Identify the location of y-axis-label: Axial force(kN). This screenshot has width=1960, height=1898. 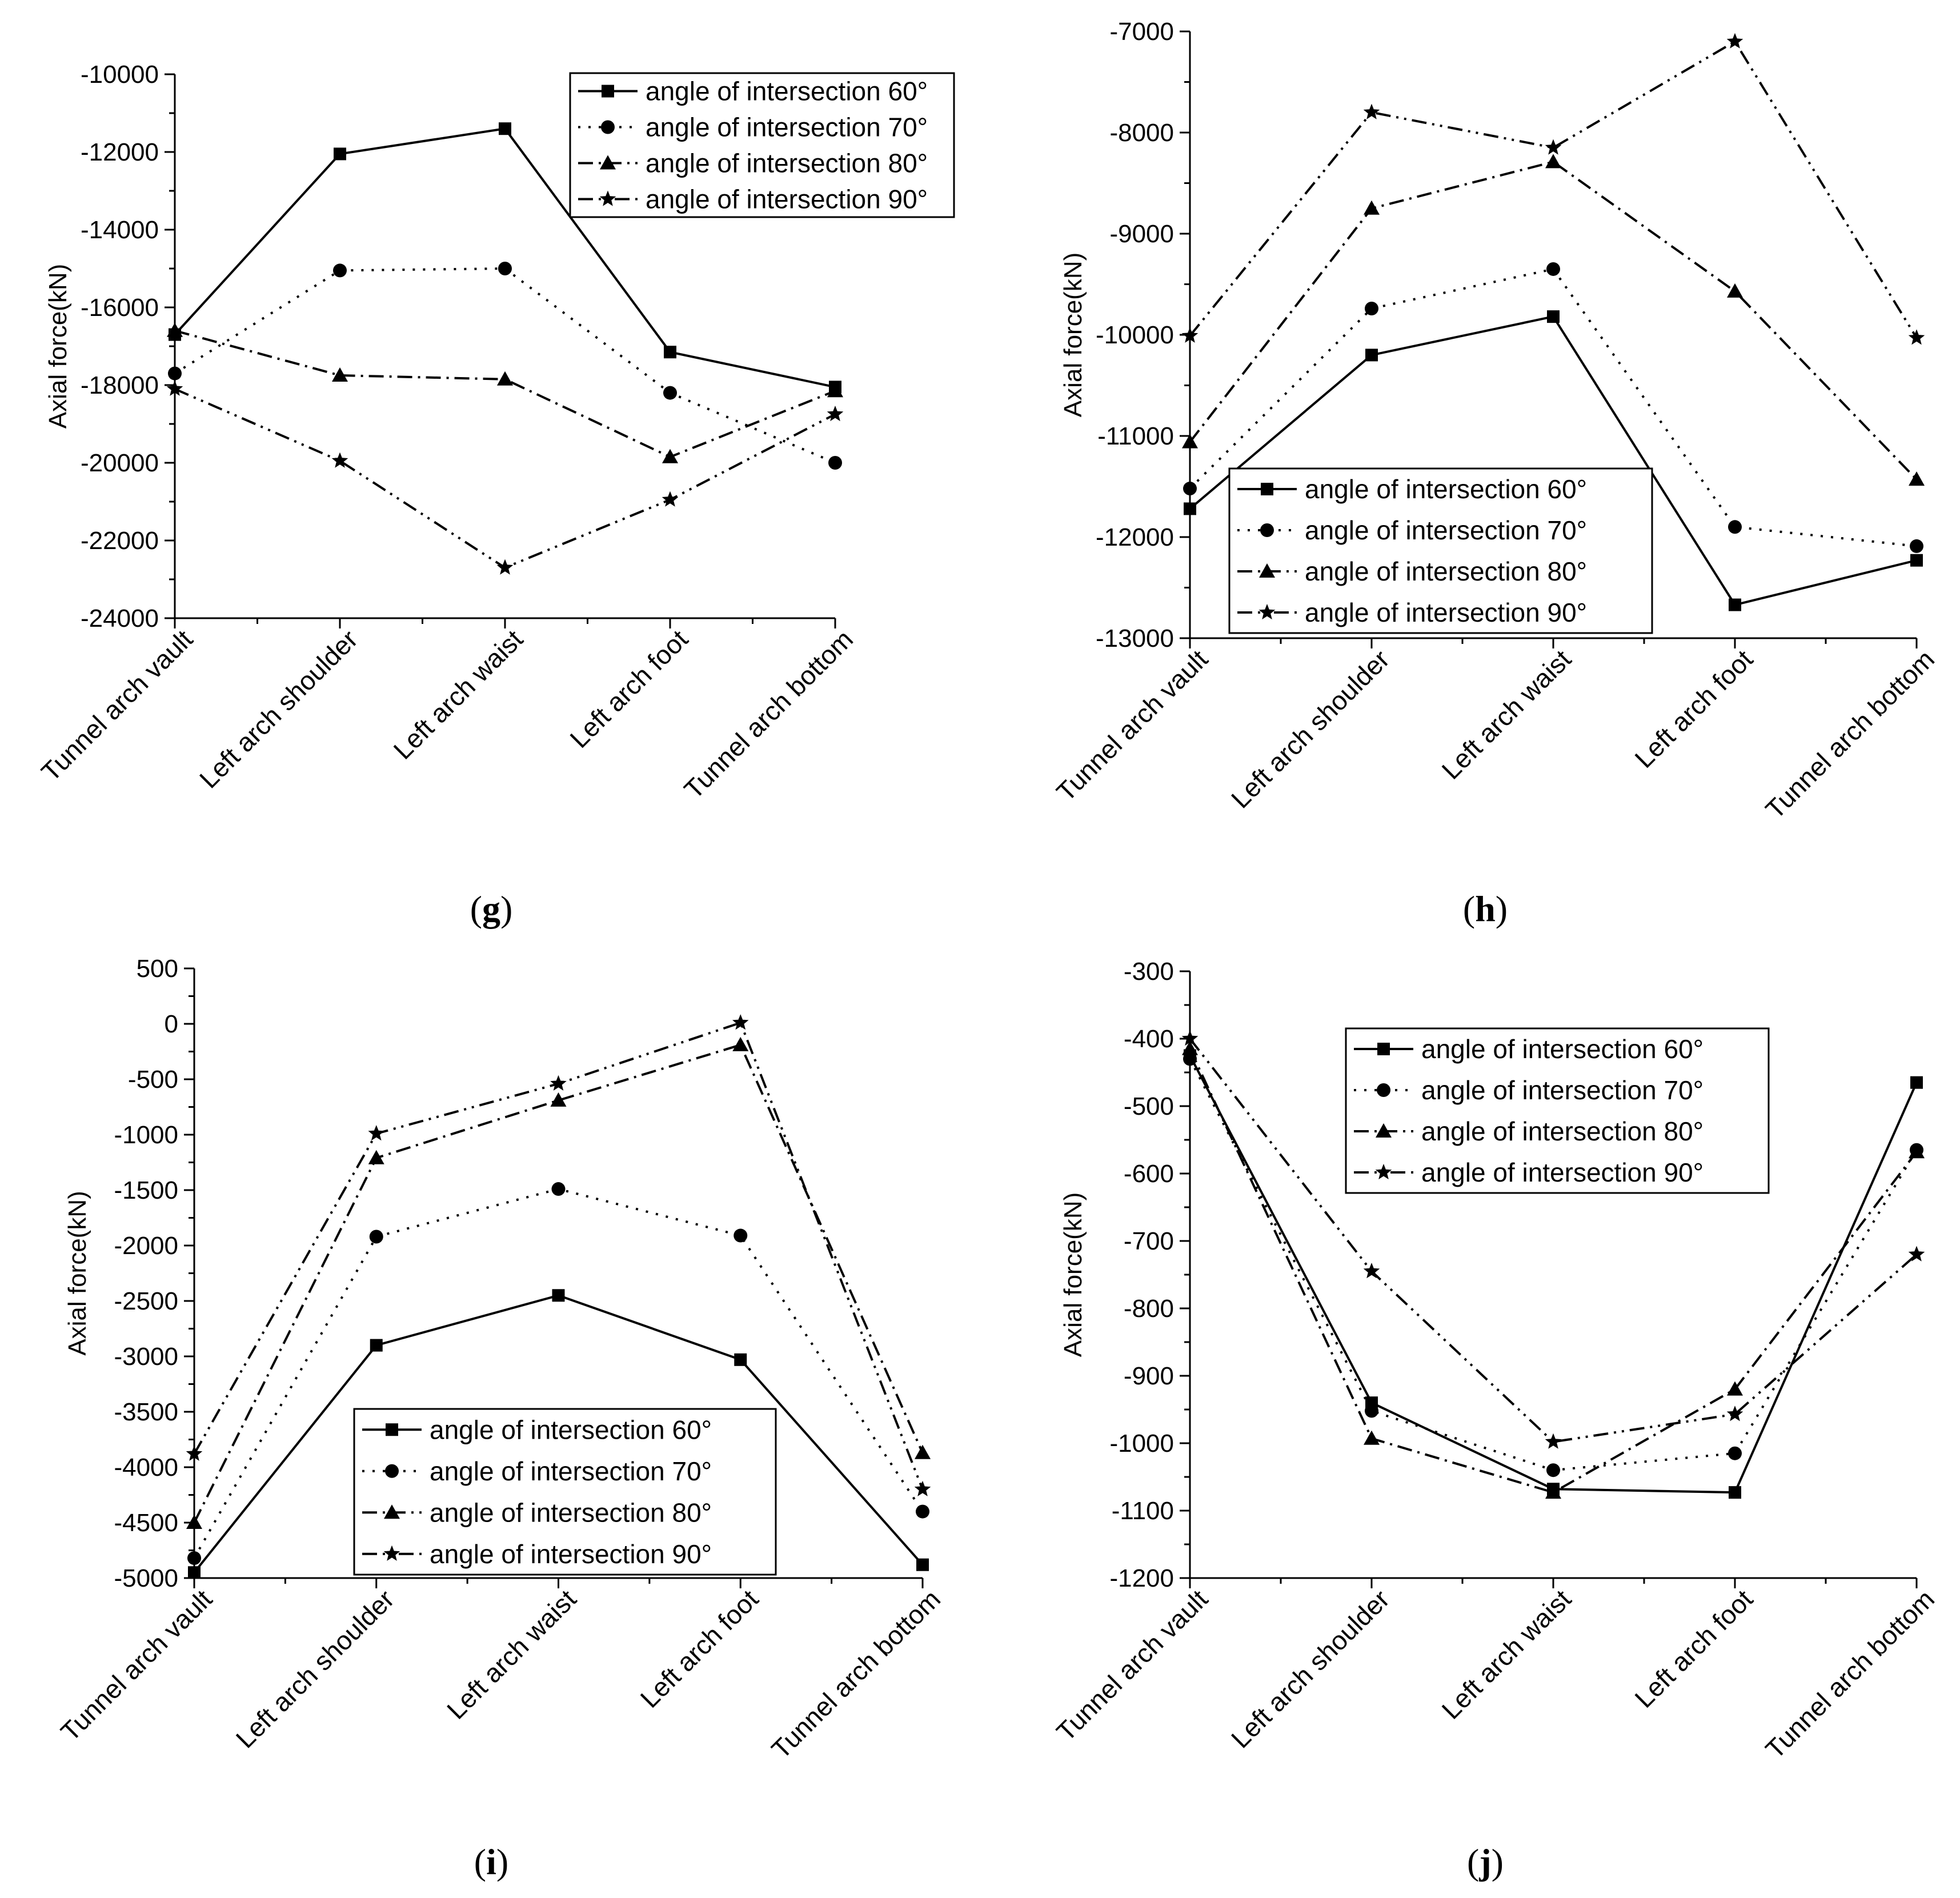
(58, 347).